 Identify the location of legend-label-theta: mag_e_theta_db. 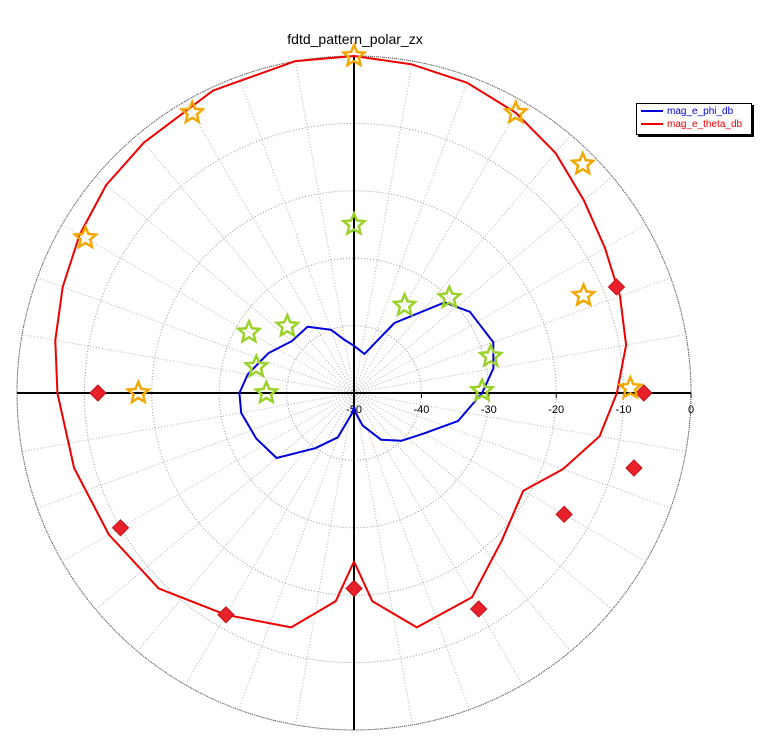
(705, 124).